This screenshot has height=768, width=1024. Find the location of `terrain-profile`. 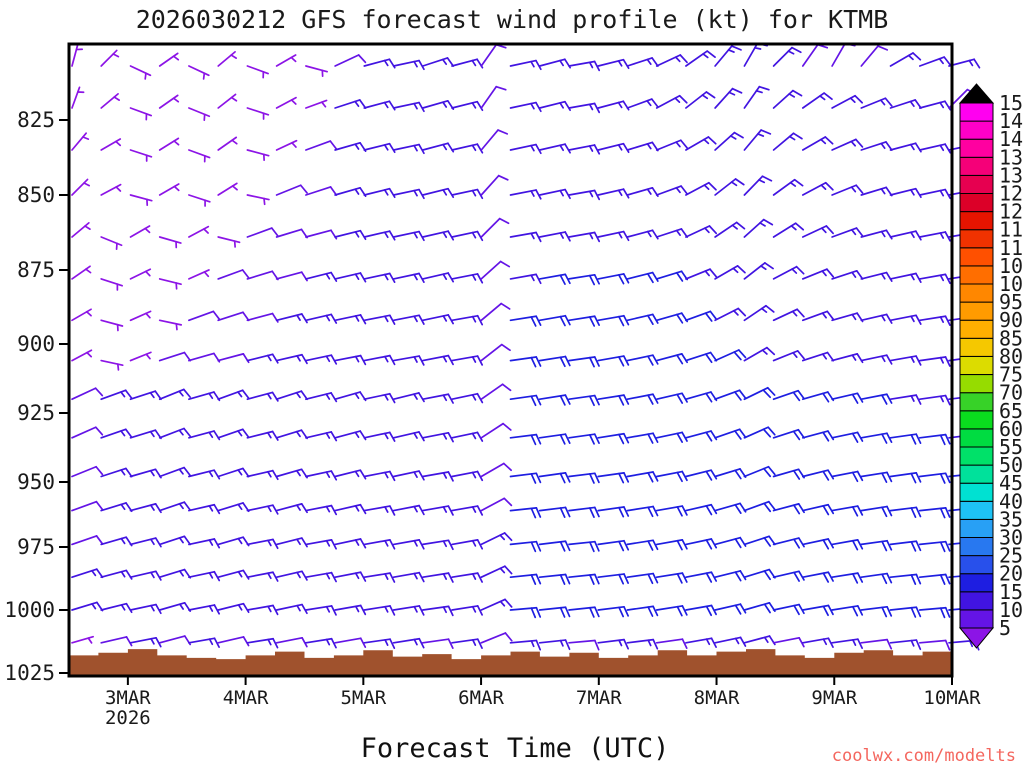

terrain-profile is located at coordinates (510, 662).